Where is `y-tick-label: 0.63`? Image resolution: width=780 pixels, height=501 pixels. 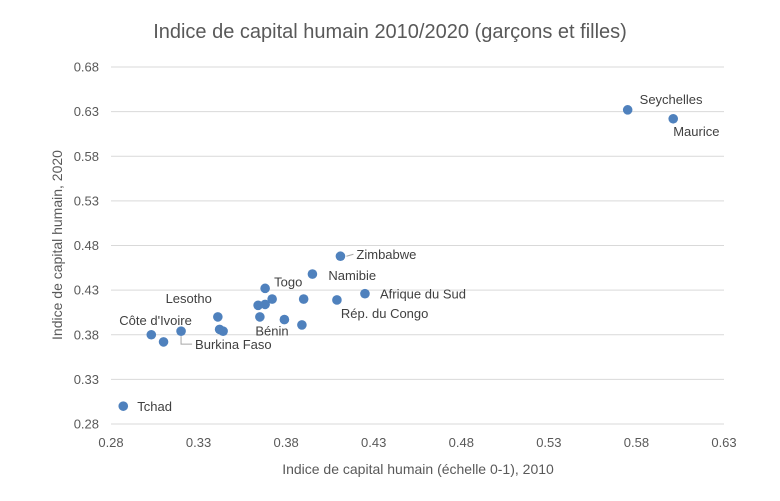 y-tick-label: 0.63 is located at coordinates (86, 111).